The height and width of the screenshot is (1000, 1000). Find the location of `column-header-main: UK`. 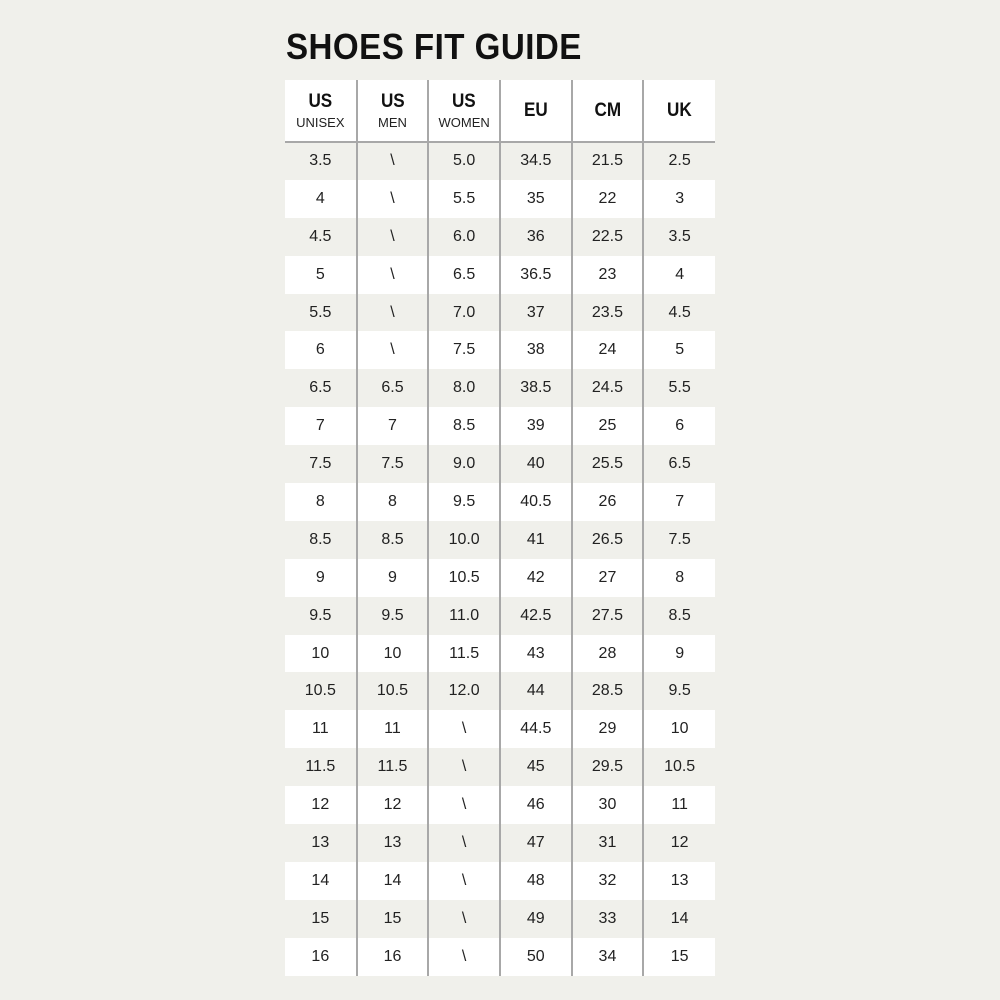

column-header-main: UK is located at coordinates (679, 110).